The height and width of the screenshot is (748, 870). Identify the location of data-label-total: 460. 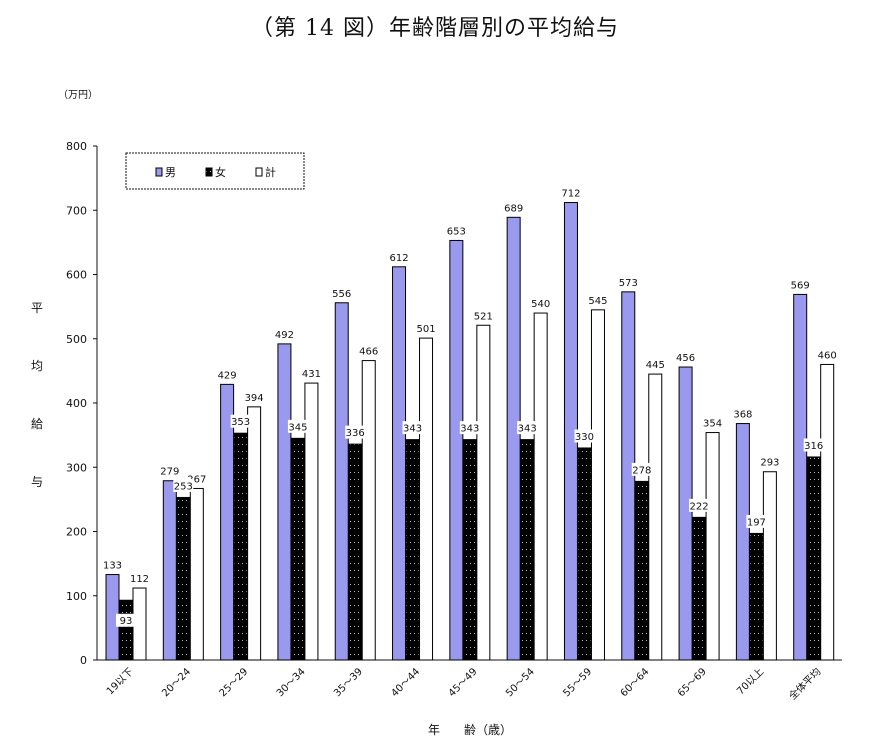
(827, 355).